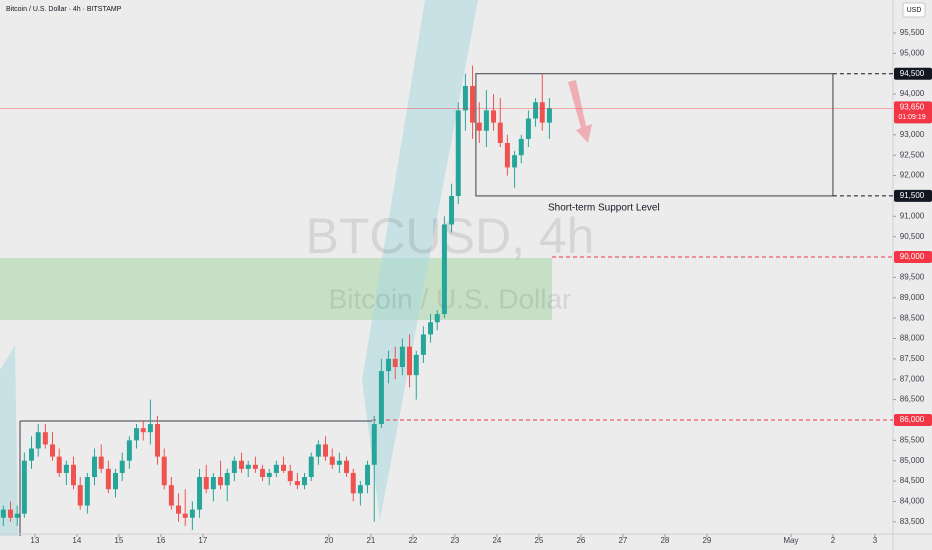 This screenshot has width=932, height=550. I want to click on y-tick-label: 91,000, so click(912, 215).